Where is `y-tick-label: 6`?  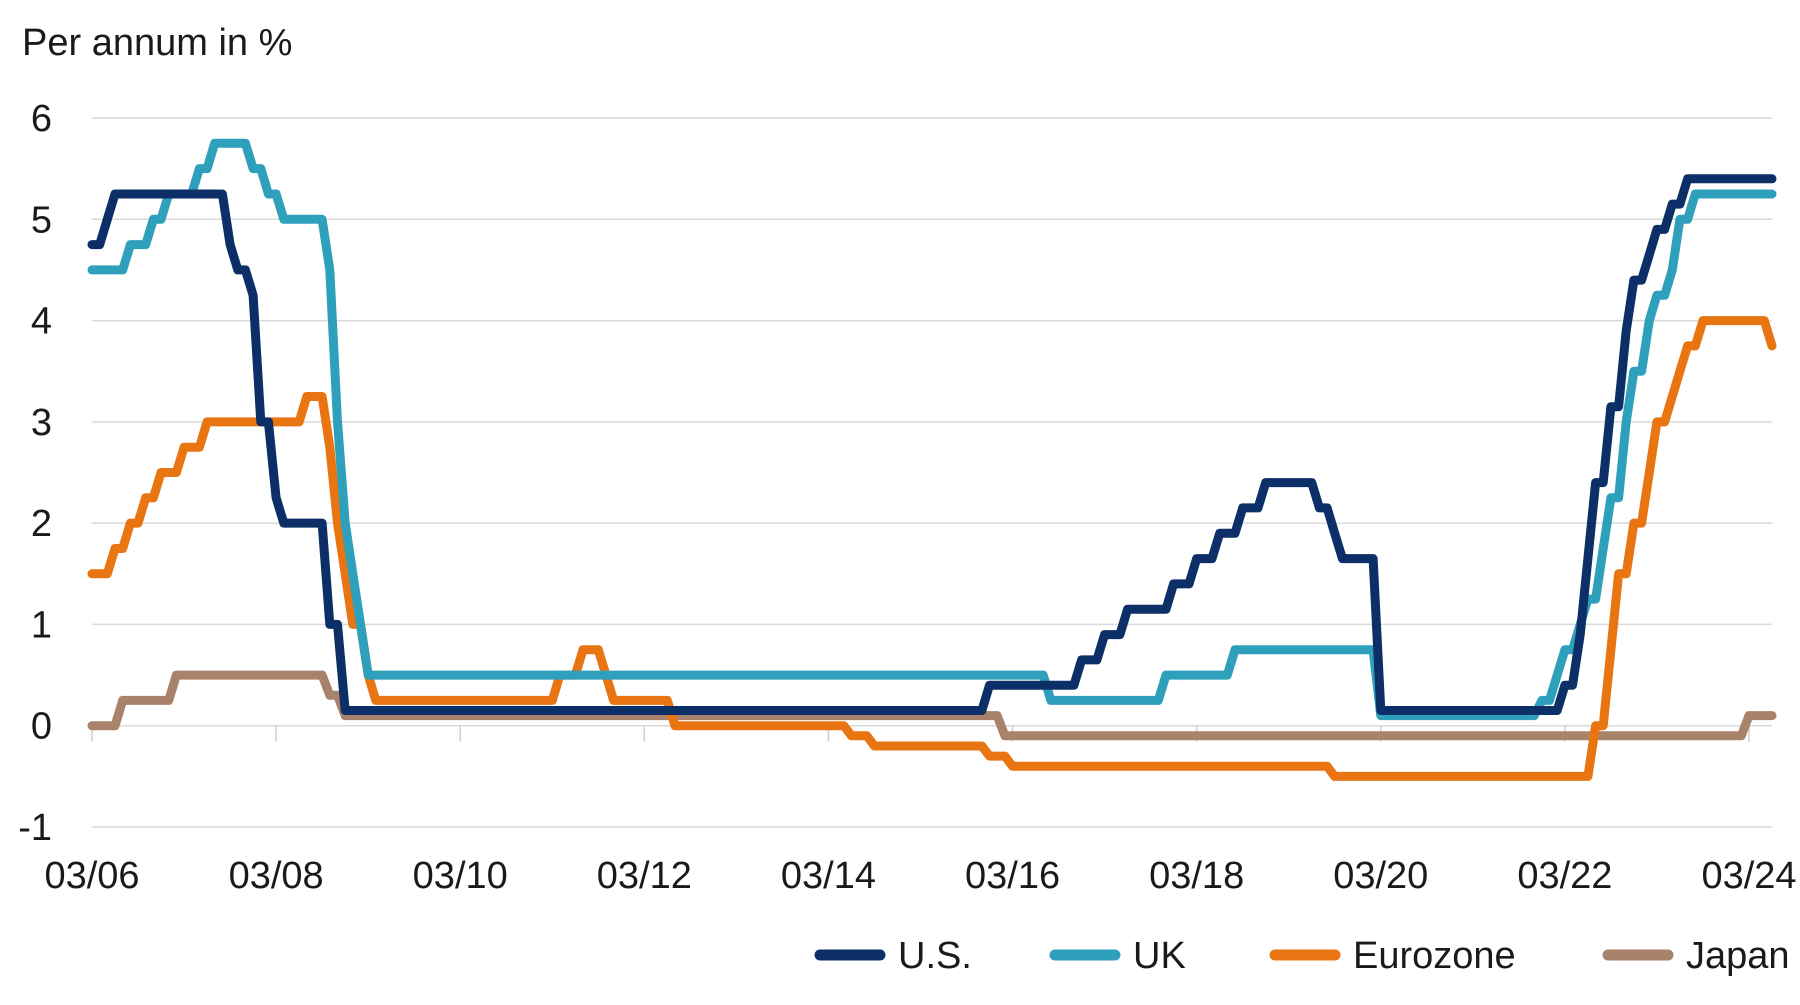
y-tick-label: 6 is located at coordinates (41, 119).